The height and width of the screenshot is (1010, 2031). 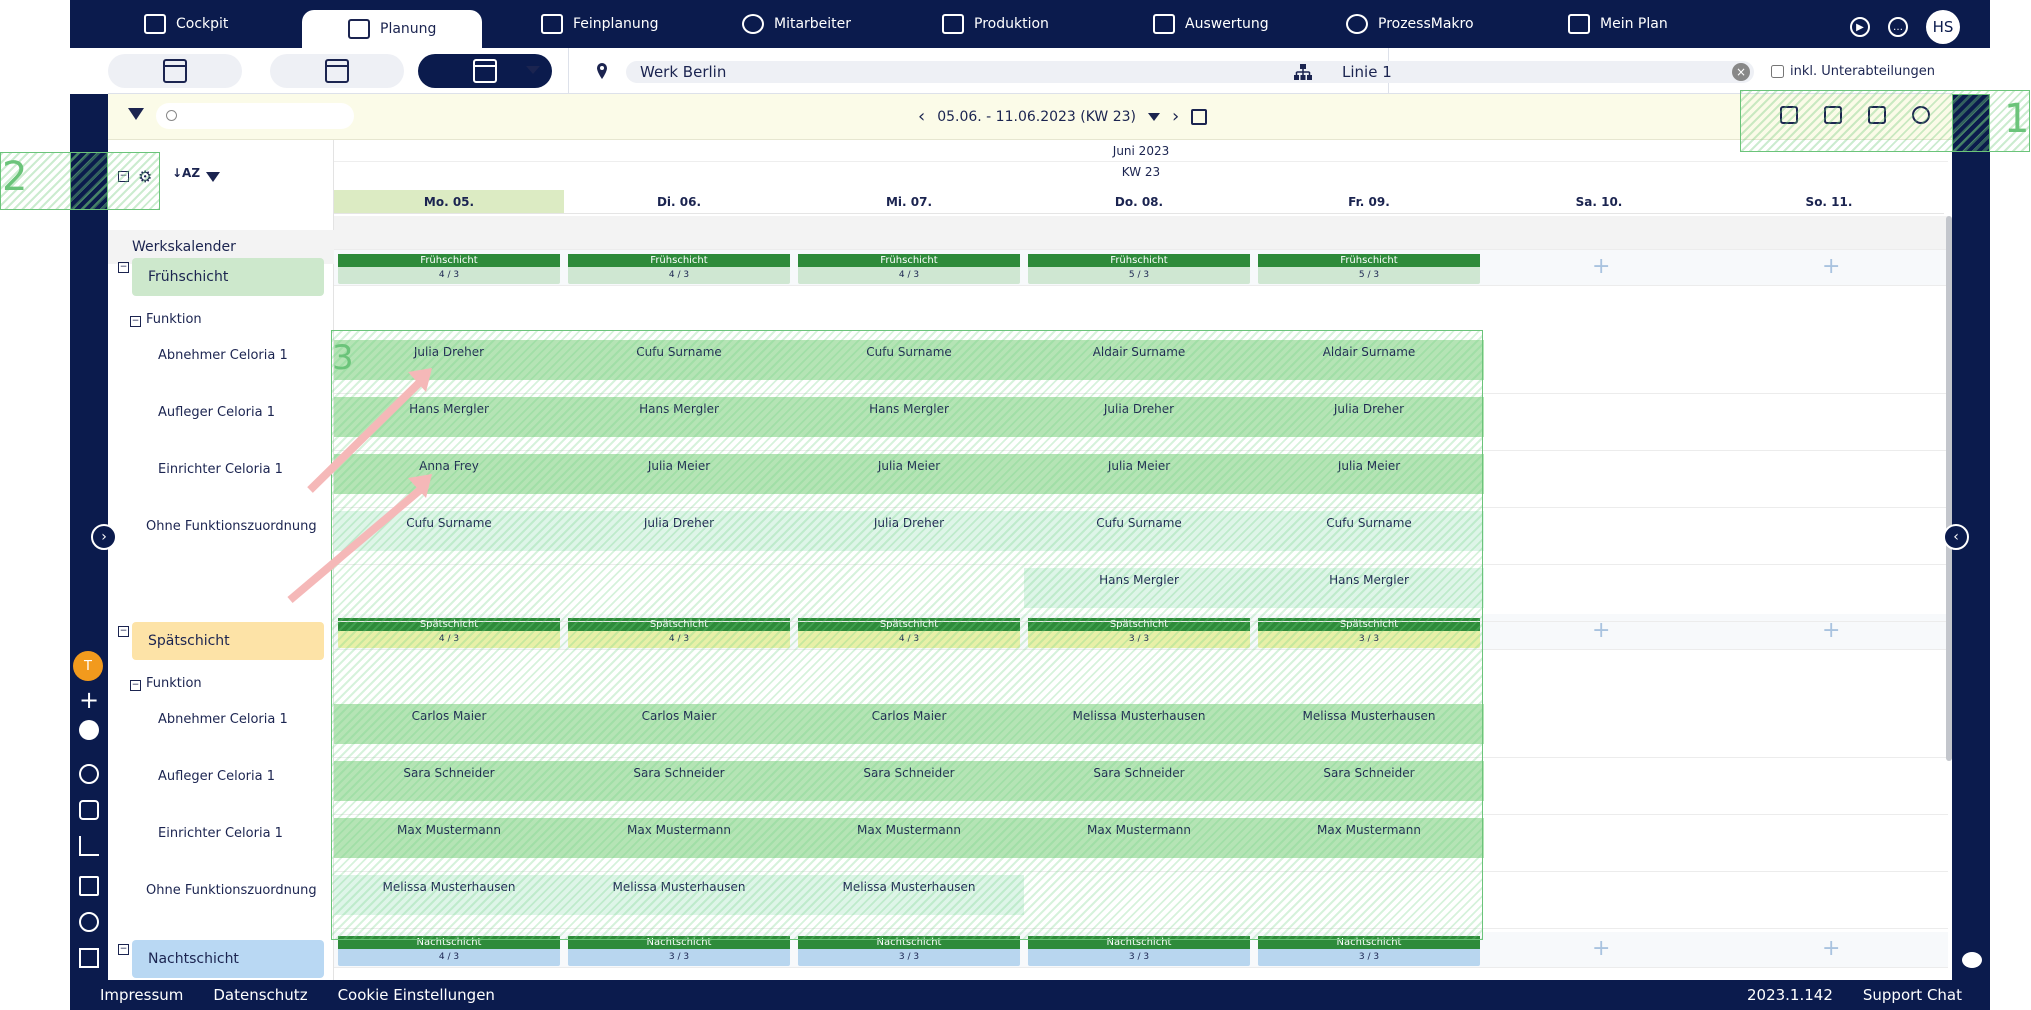 What do you see at coordinates (186, 24) in the screenshot?
I see `tab-cockpit: Cockpit` at bounding box center [186, 24].